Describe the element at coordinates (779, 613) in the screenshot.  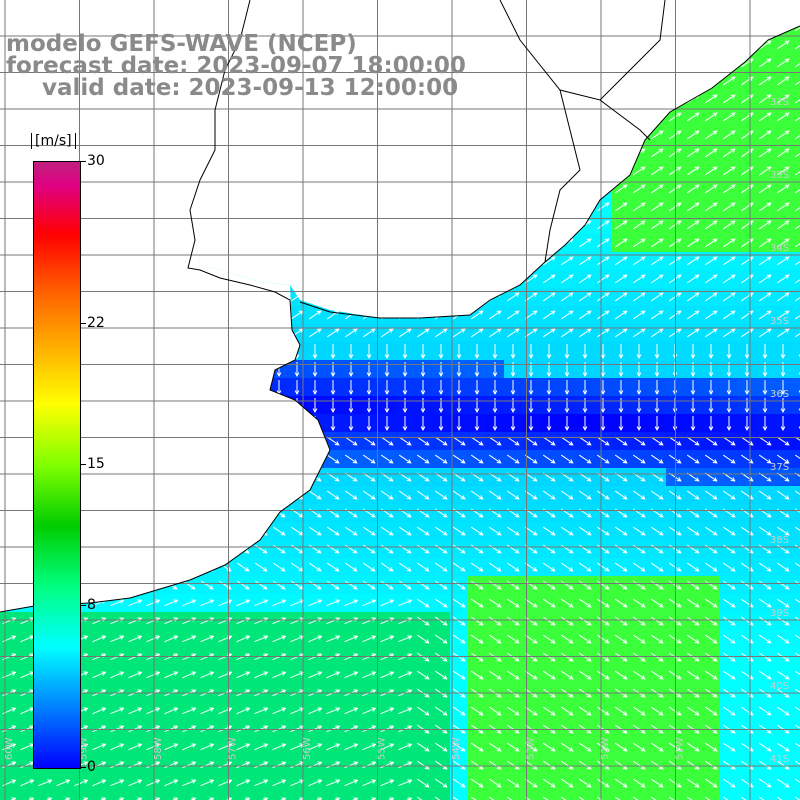
I see `lat-label: 39S` at that location.